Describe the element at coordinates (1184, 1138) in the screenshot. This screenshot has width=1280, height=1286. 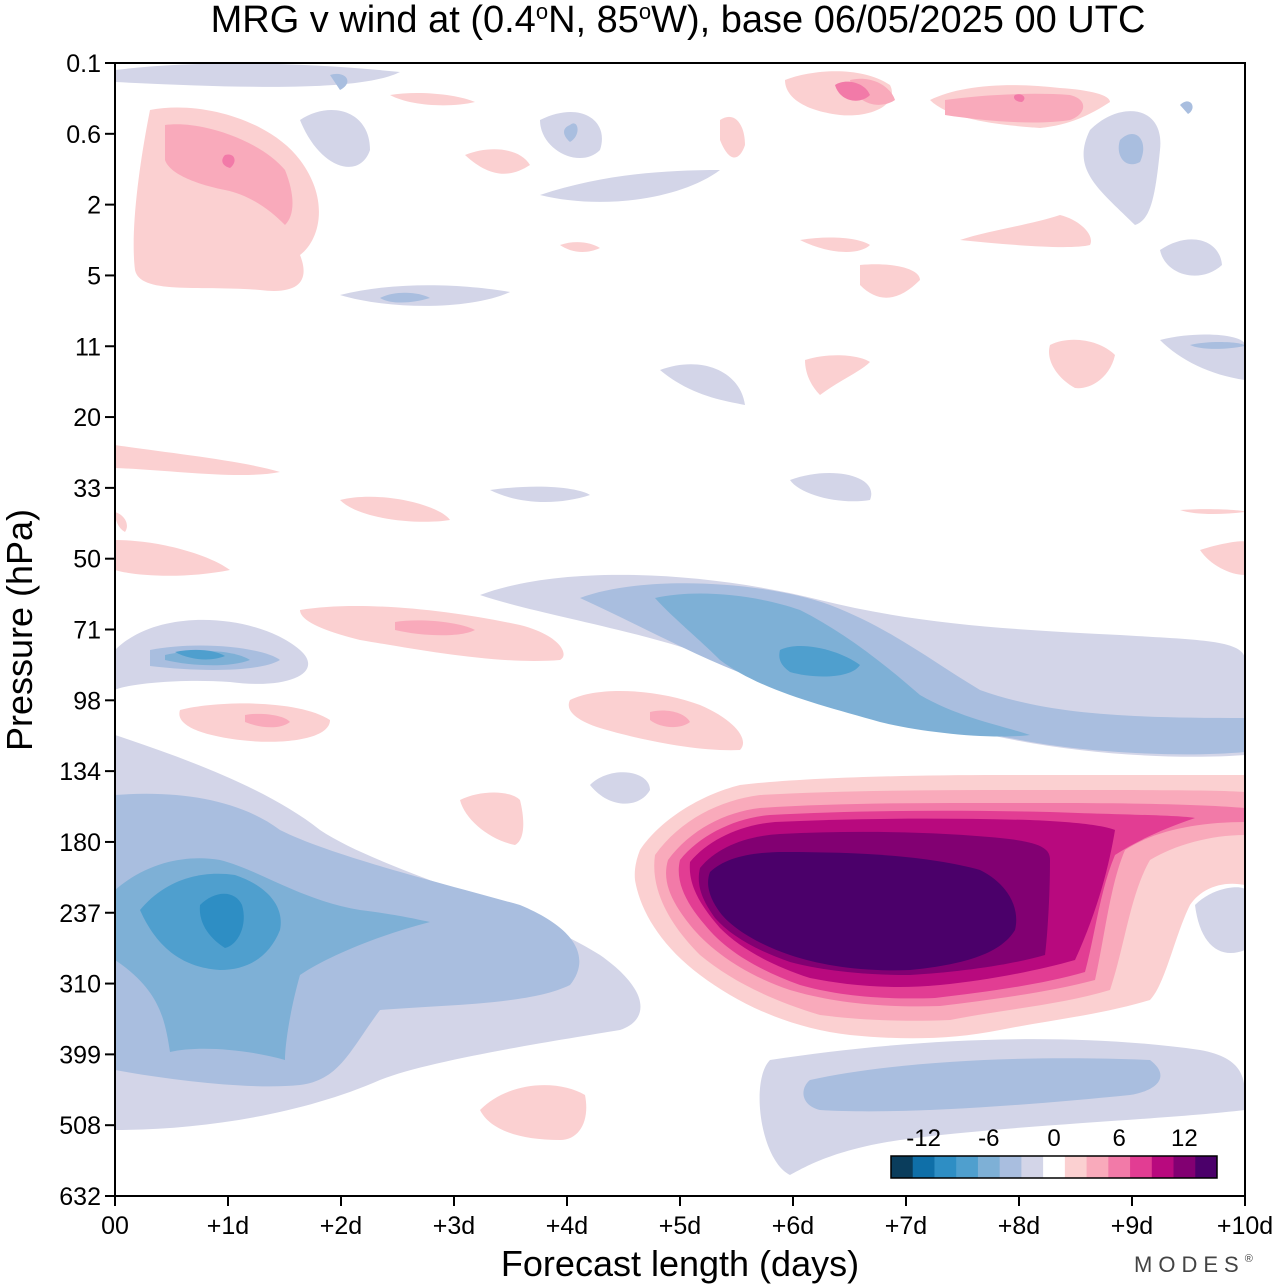
I see `colorbar-tick-label: 12` at that location.